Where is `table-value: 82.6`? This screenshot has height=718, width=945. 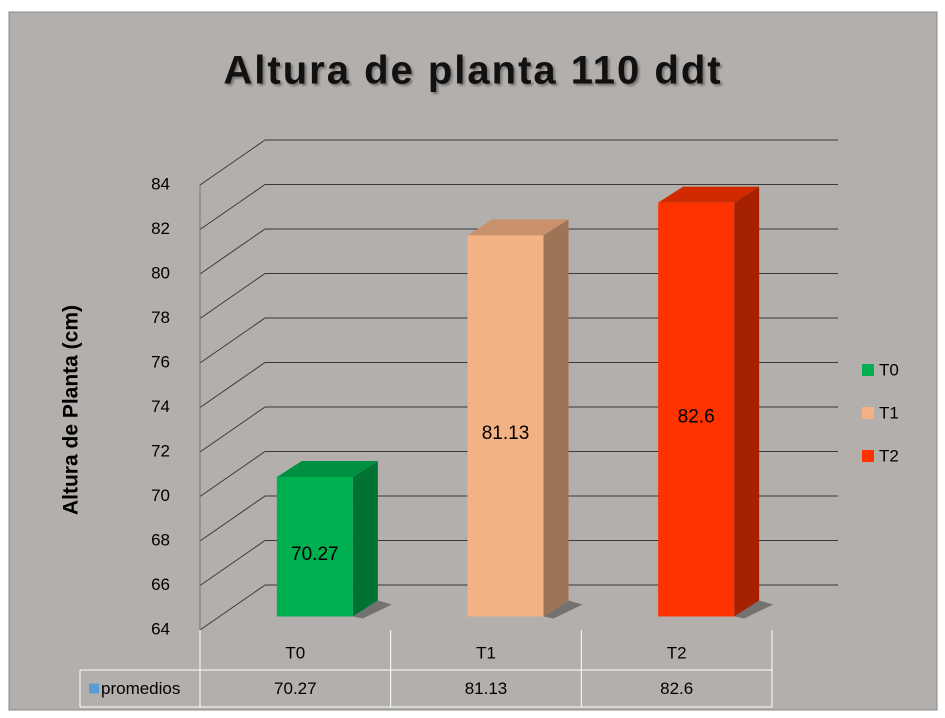
table-value: 82.6 is located at coordinates (676, 688).